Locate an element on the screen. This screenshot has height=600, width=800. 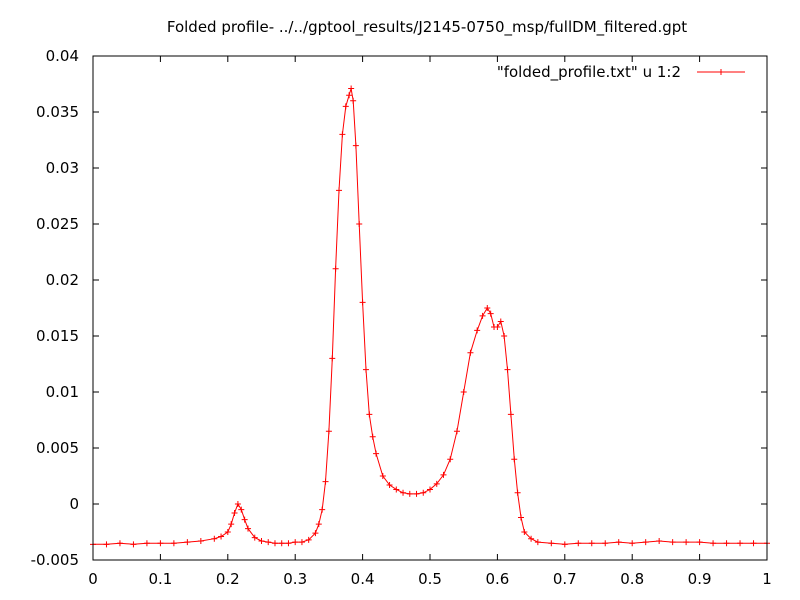
y-tick-label: 0.035 is located at coordinates (57, 112).